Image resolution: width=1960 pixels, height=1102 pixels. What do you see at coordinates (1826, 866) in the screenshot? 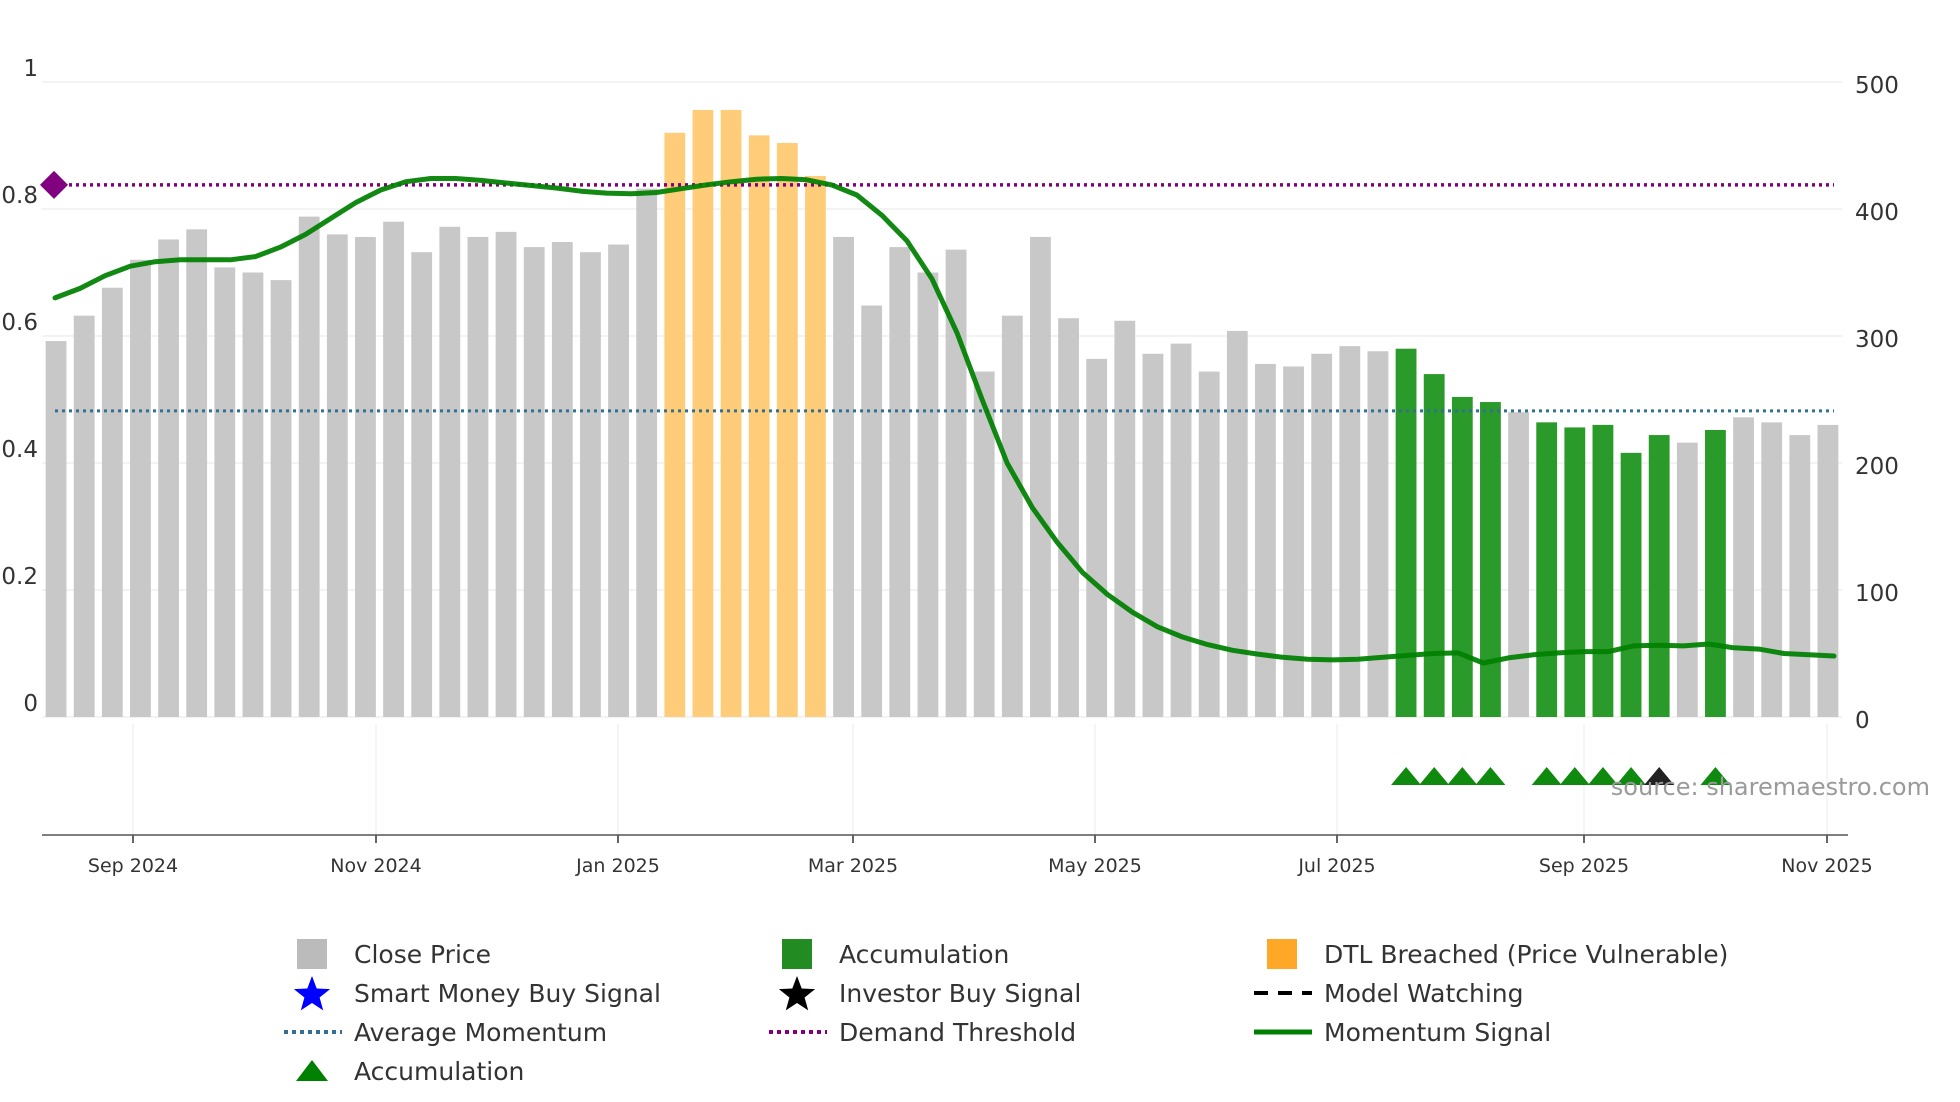
I see `x-tick-label: Nov 2025` at bounding box center [1826, 866].